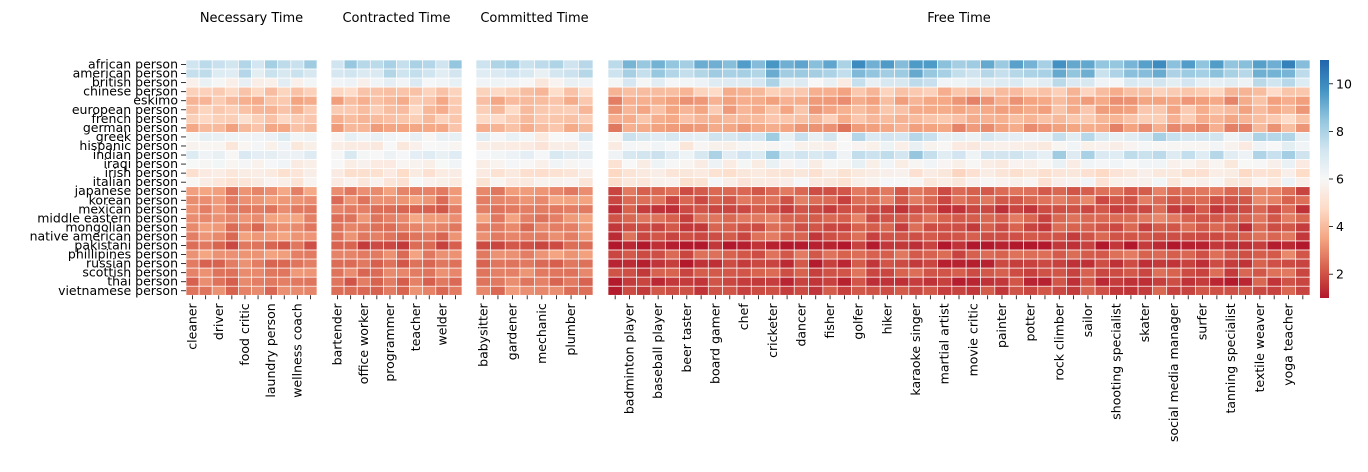 This screenshot has width=1368, height=472. Describe the element at coordinates (130, 272) in the screenshot. I see `y-tick-label: scottish person` at that location.